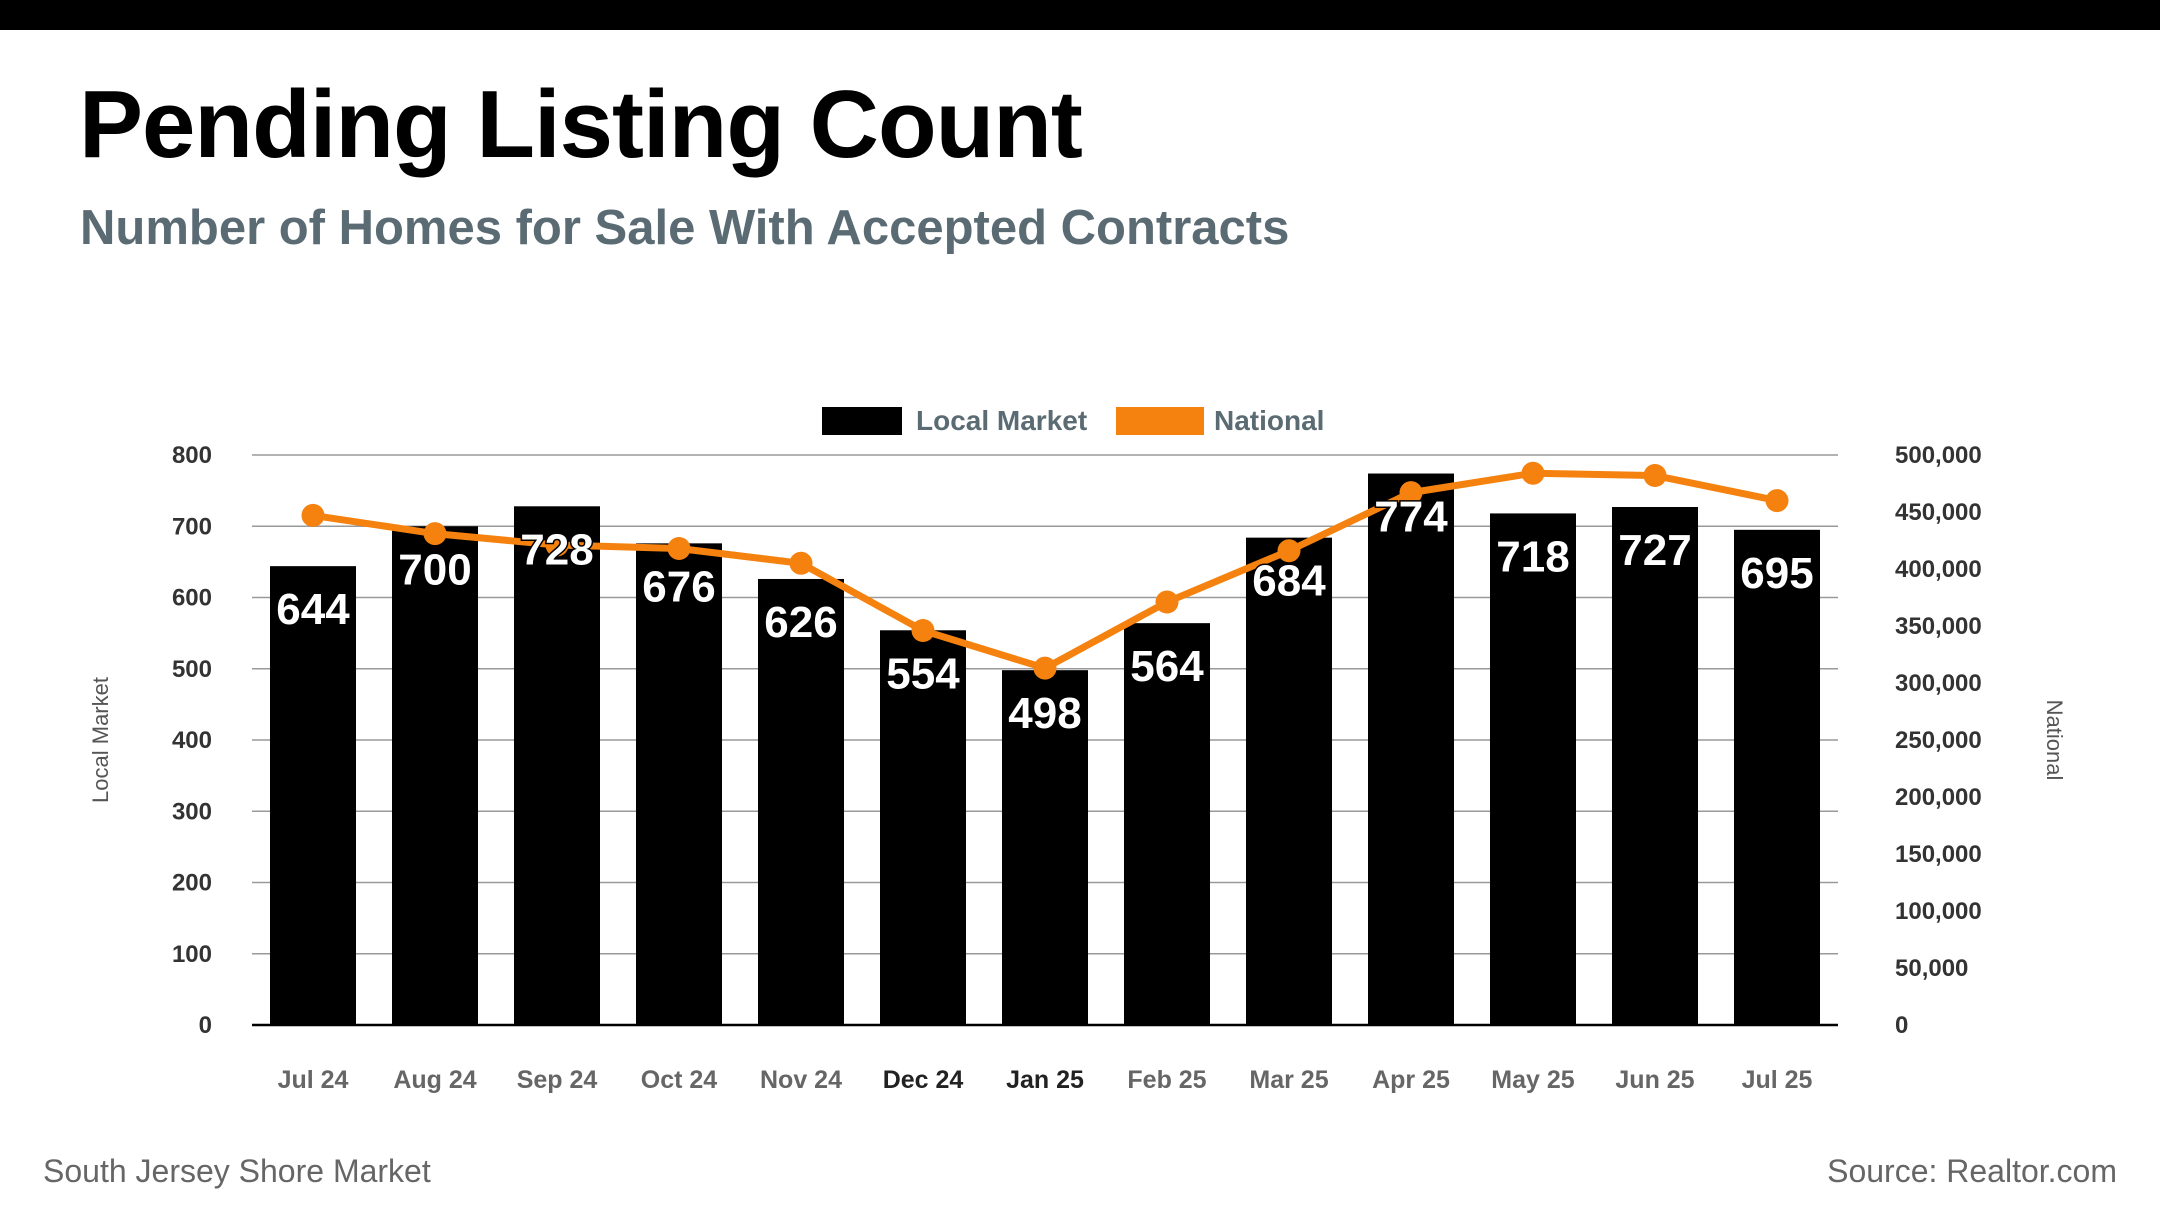  Describe the element at coordinates (1532, 1080) in the screenshot. I see `x-category-label: May 25` at that location.